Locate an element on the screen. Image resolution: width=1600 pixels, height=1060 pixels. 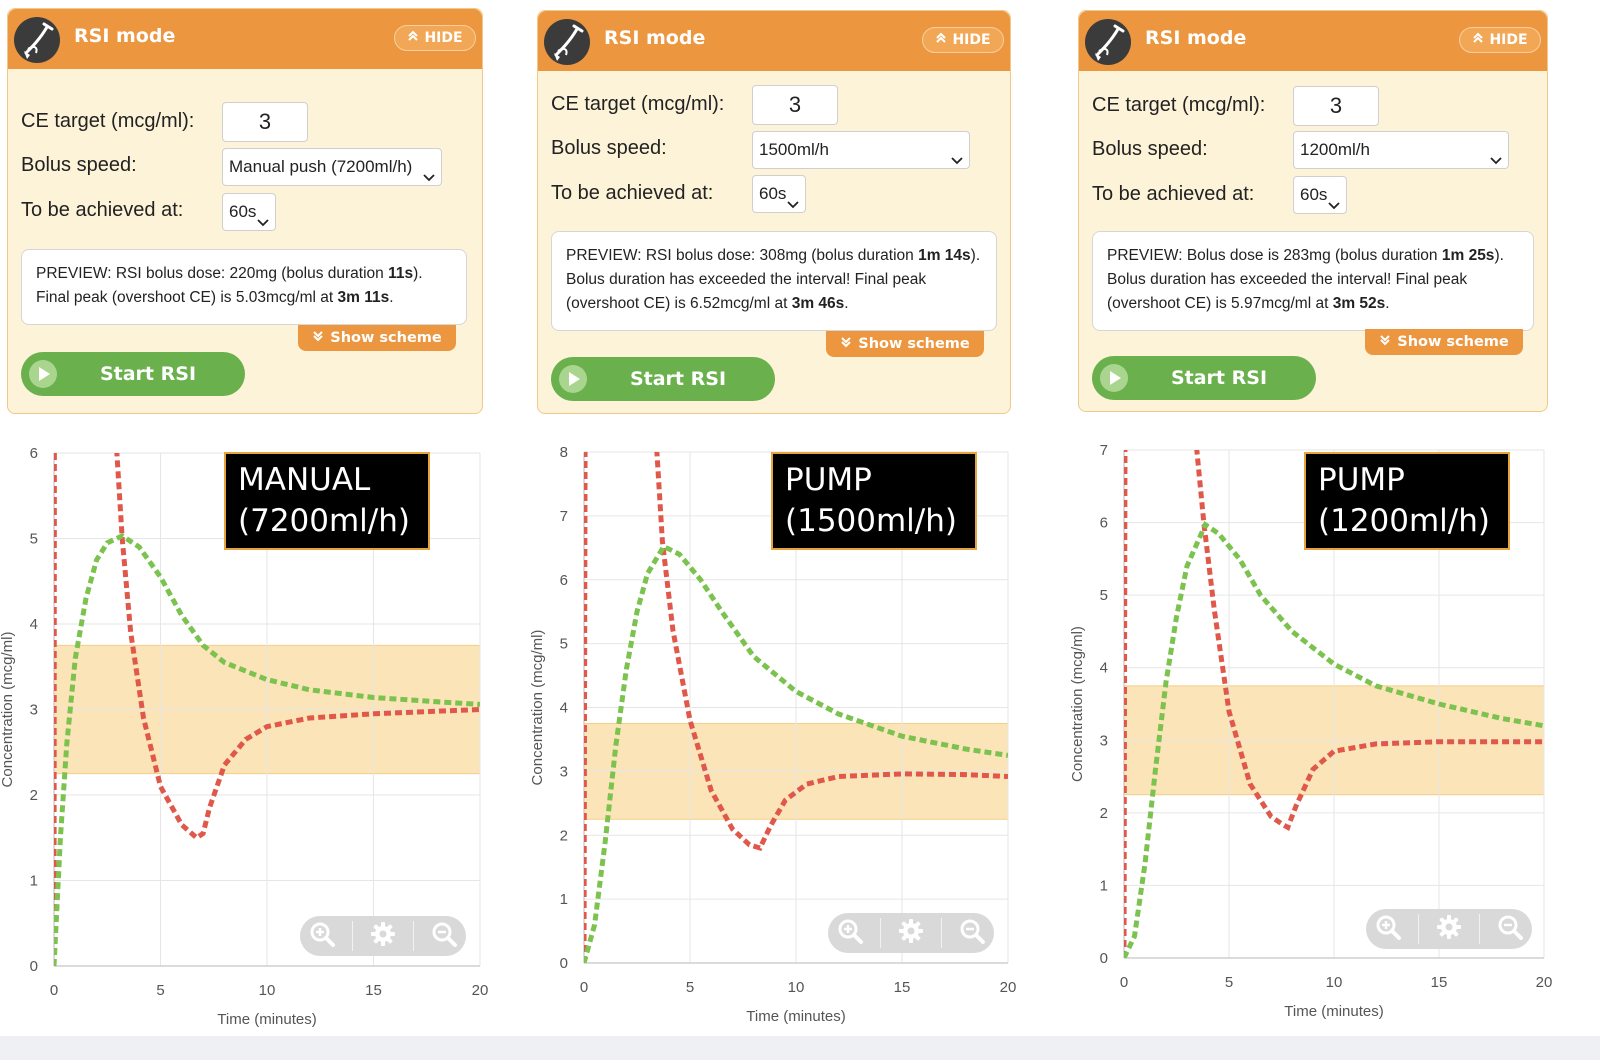
x-axis-label: Time (minutes) is located at coordinates (795, 1016).